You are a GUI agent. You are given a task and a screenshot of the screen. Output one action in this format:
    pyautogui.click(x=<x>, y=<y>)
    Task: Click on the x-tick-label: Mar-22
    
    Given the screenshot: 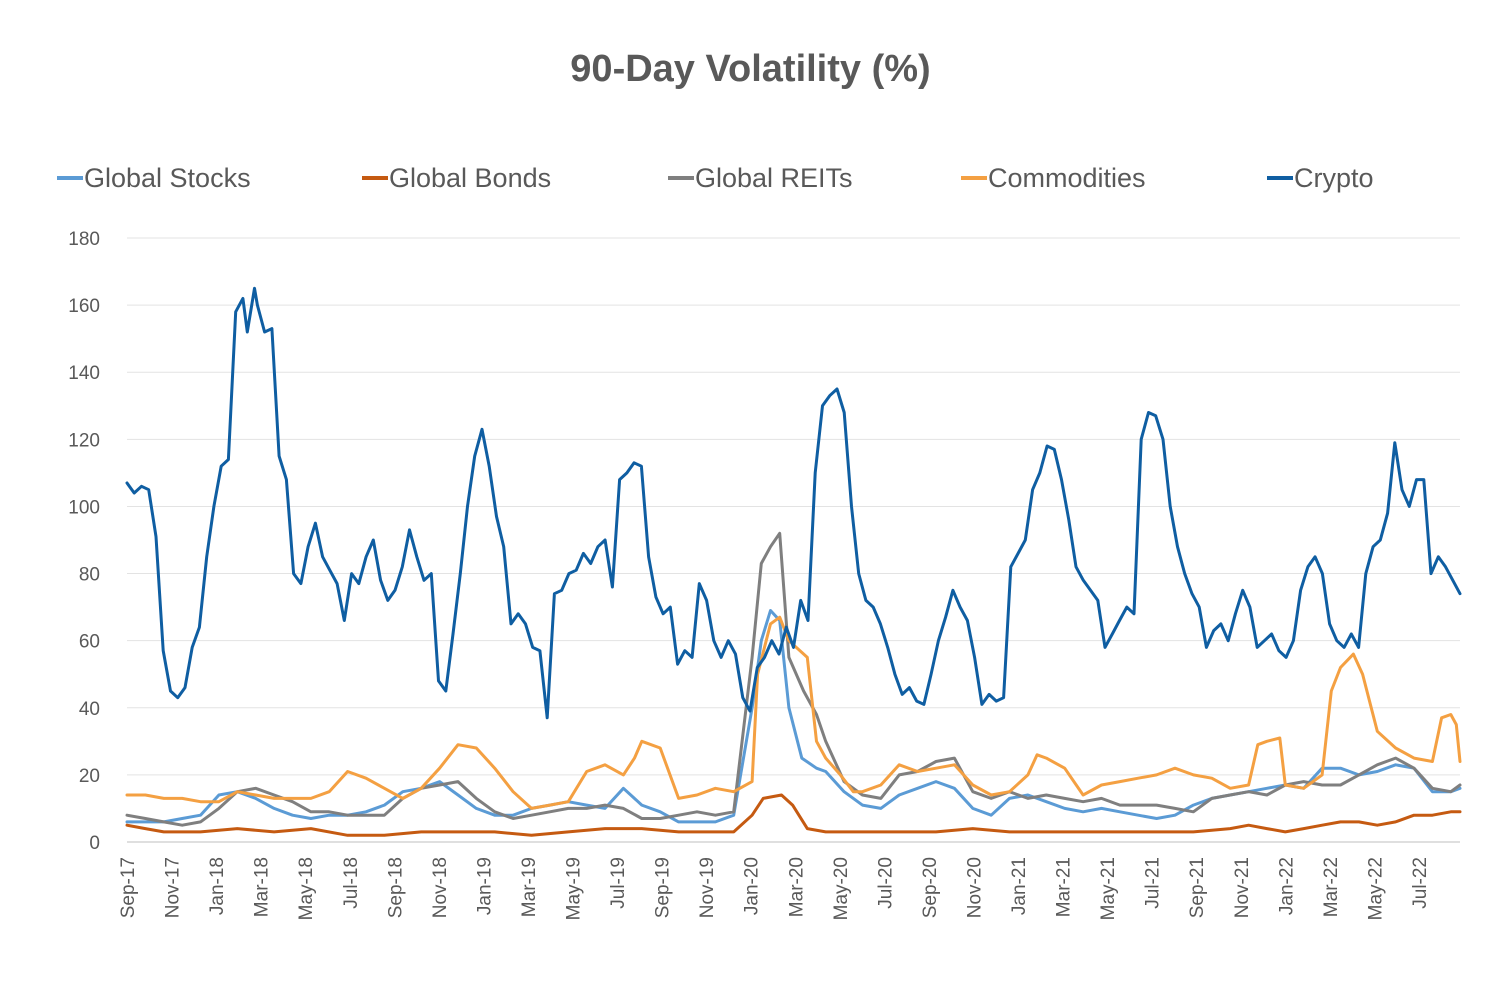 What is the action you would take?
    pyautogui.click(x=1331, y=887)
    